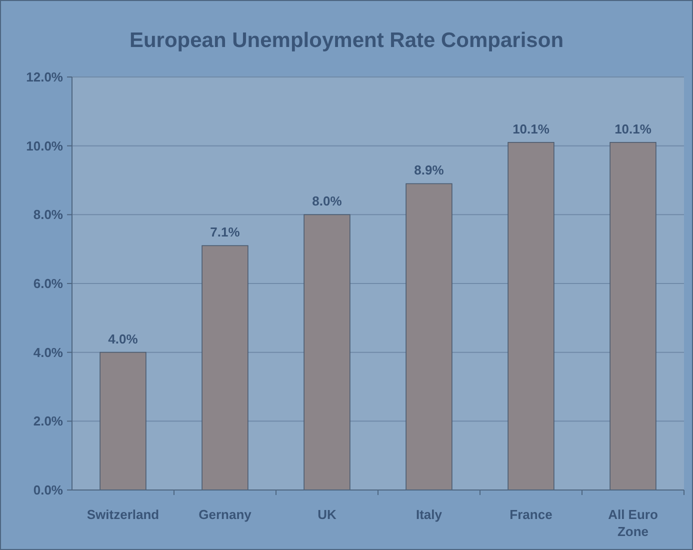  I want to click on x-tick-label: Gernany, so click(225, 514).